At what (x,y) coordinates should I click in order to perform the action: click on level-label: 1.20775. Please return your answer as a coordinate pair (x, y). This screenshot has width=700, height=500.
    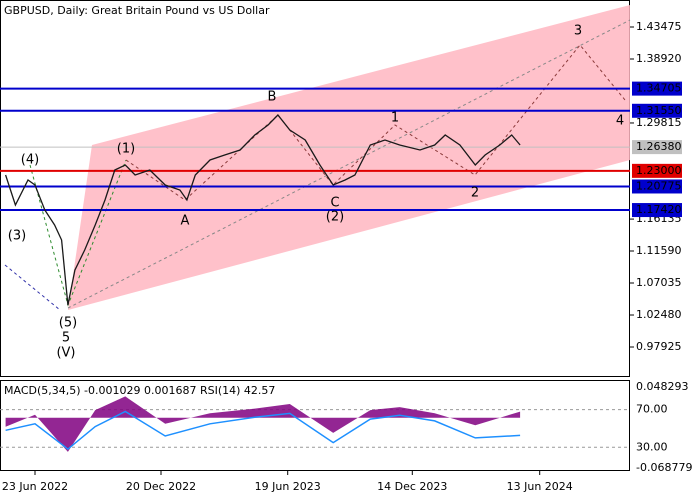
    Looking at the image, I should click on (659, 185).